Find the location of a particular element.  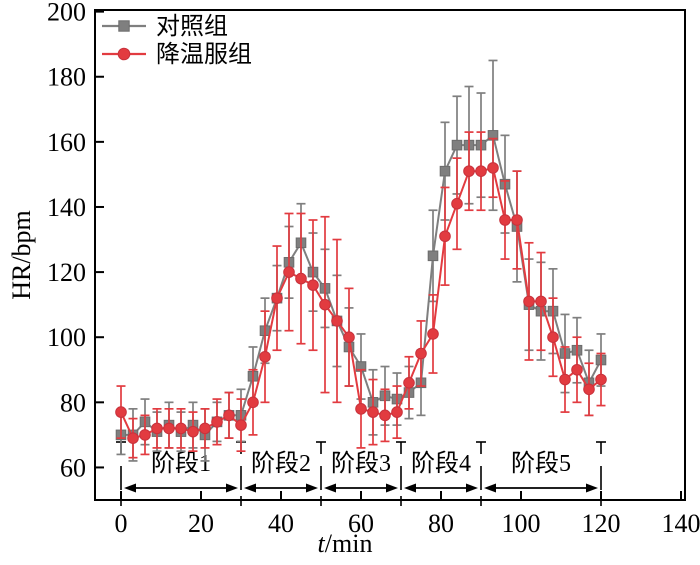

phase-label-5: 阶段5 is located at coordinates (541, 463).